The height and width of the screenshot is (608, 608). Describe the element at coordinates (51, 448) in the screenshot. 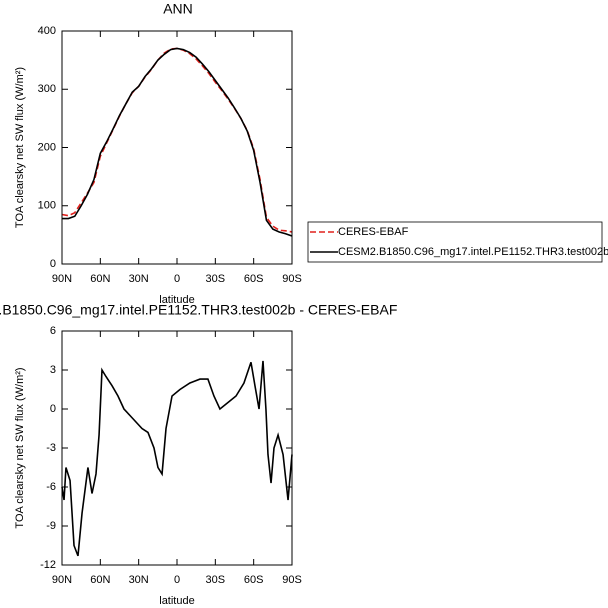

I see `y-tick-label: -3` at that location.